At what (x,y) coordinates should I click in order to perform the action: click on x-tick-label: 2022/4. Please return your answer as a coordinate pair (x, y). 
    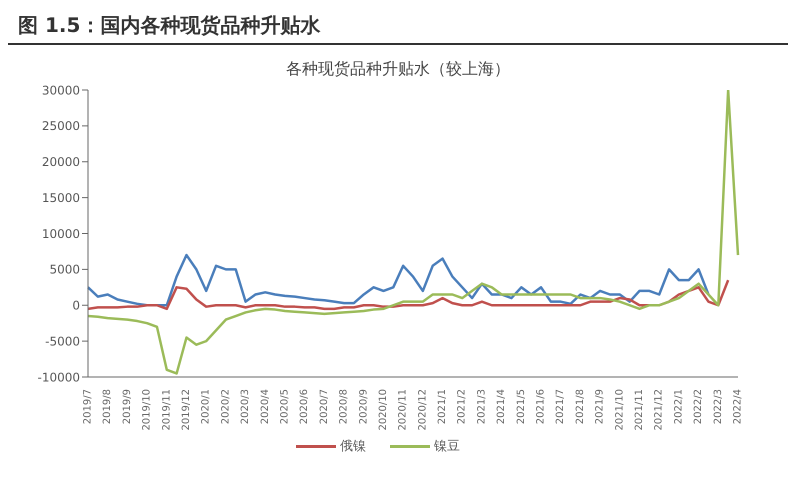
    Looking at the image, I should click on (738, 406).